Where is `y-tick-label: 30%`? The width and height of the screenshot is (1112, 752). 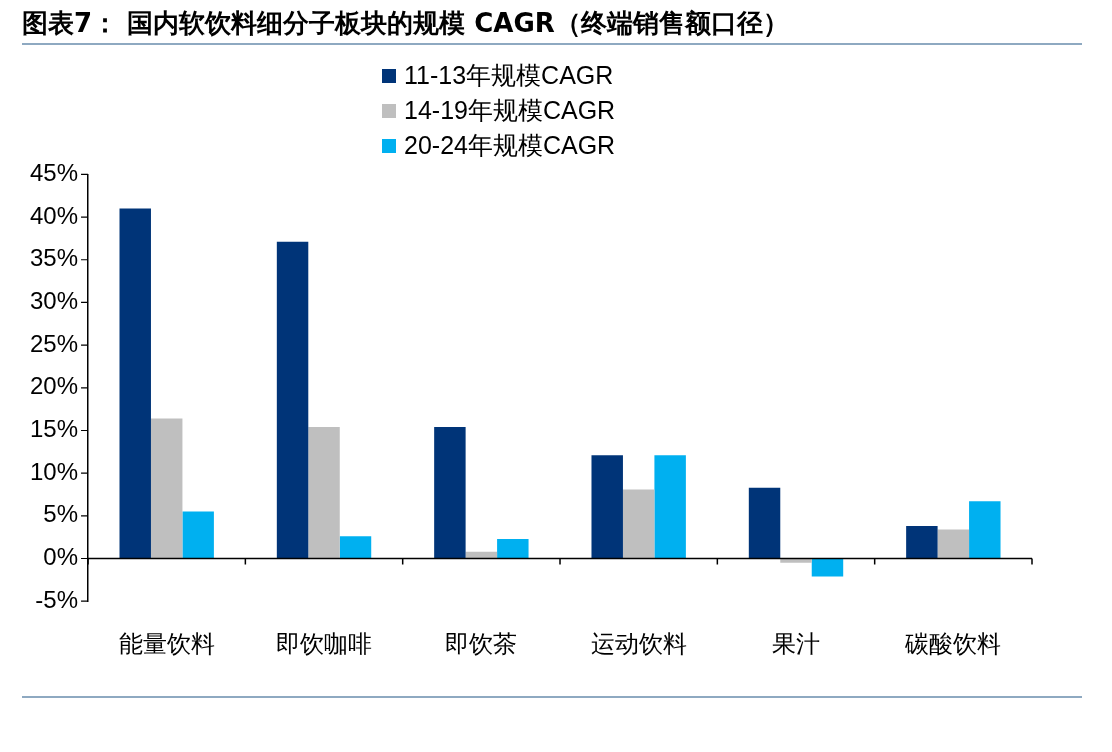
y-tick-label: 30% is located at coordinates (54, 301).